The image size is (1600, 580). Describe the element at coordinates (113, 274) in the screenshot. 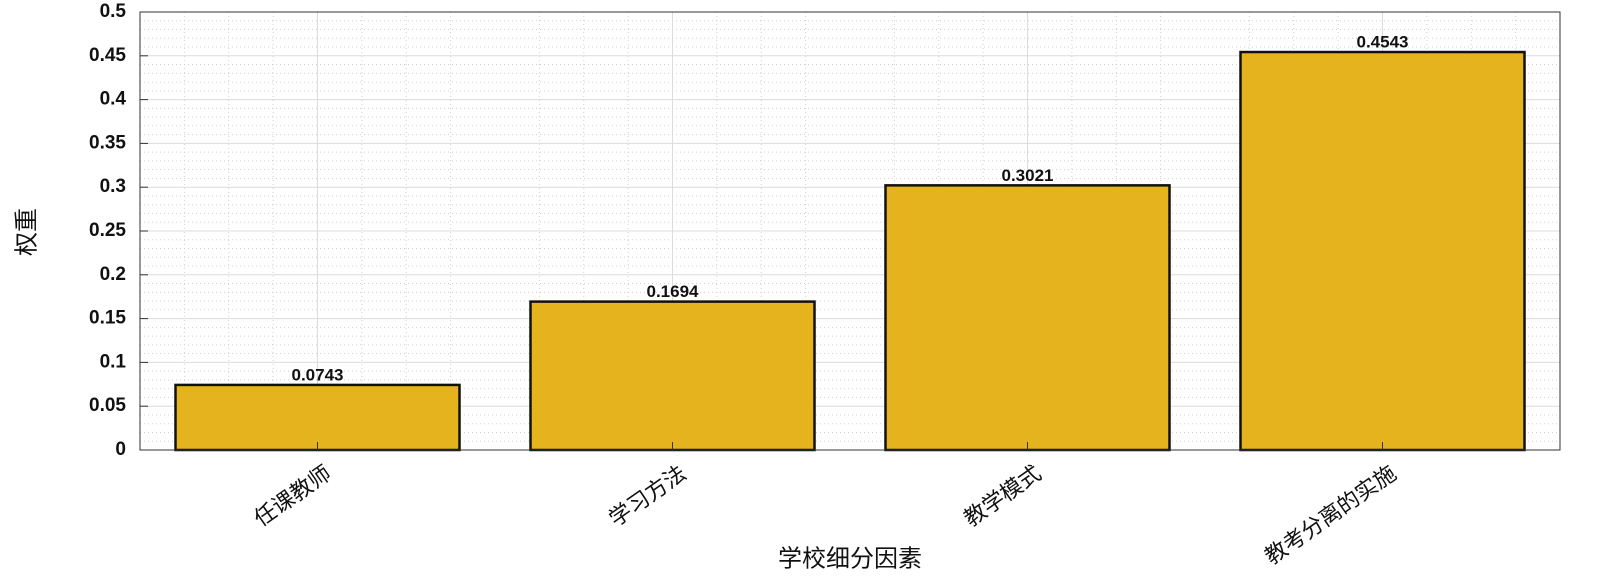

I see `y-tick-label: 0.2` at that location.